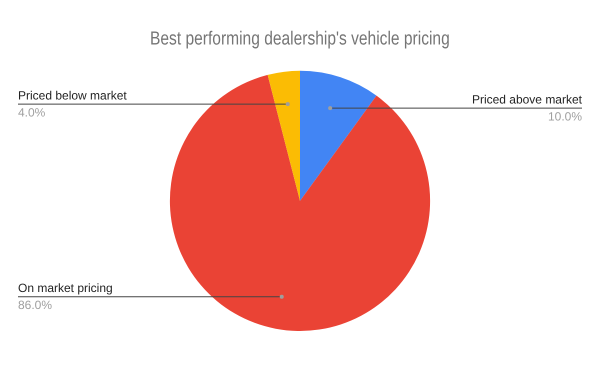 Image resolution: width=600 pixels, height=371 pixels. What do you see at coordinates (35, 305) in the screenshot?
I see `data-label: 86.0%` at bounding box center [35, 305].